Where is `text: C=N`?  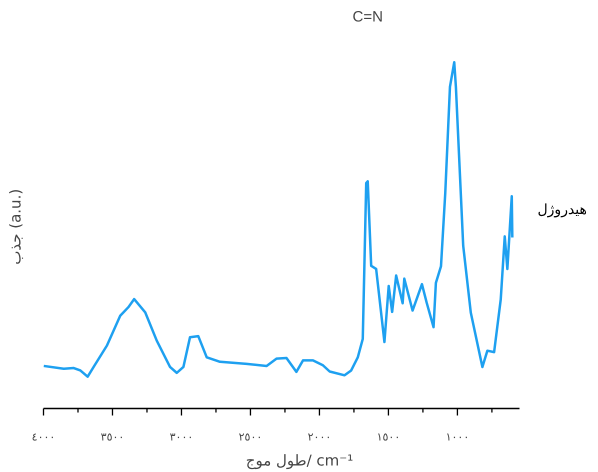 text: C=N is located at coordinates (367, 17).